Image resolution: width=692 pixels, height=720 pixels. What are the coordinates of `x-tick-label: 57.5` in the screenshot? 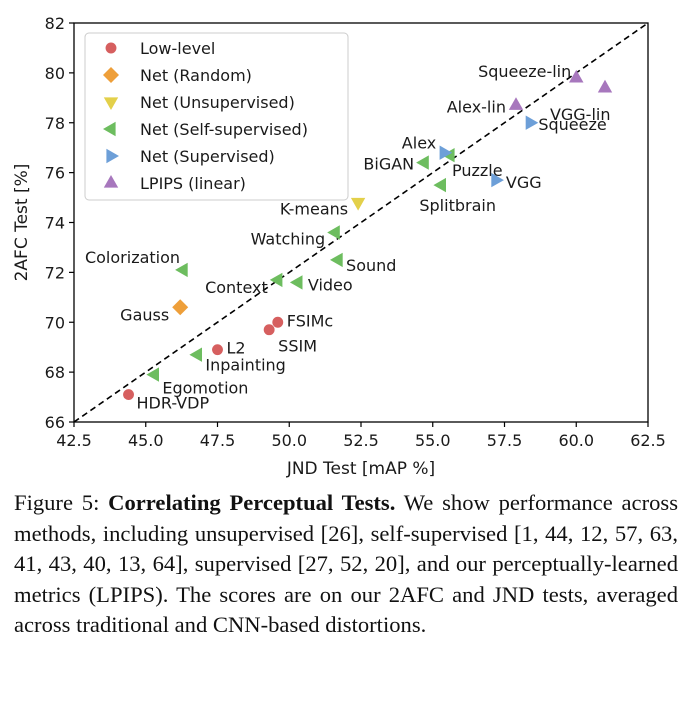 It's located at (505, 440).